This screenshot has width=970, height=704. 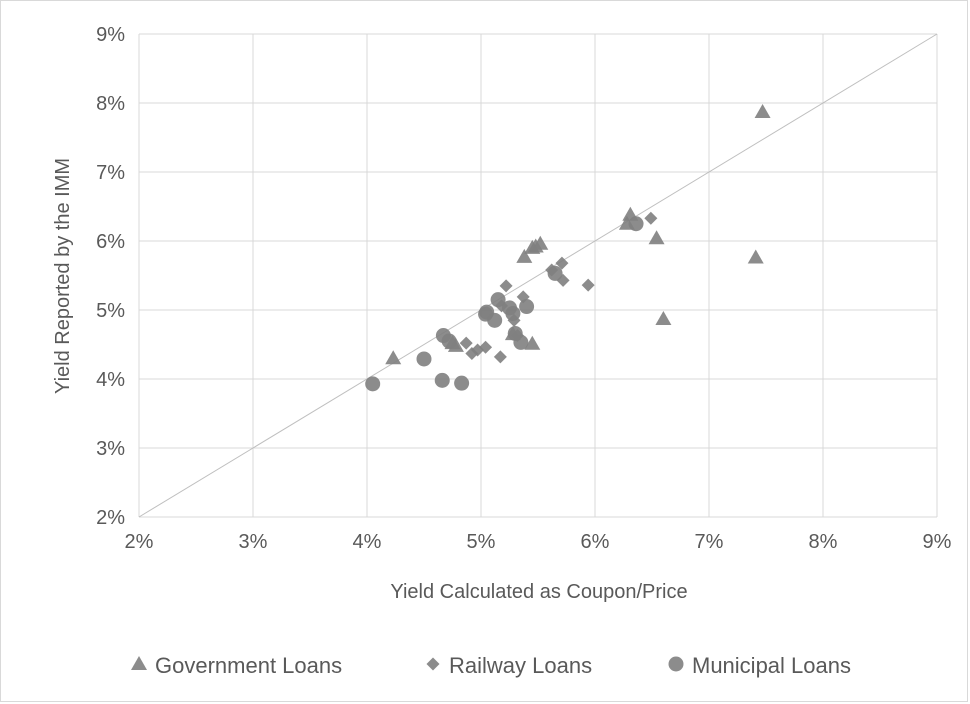 What do you see at coordinates (63, 276) in the screenshot?
I see `y-axis-label: Yield Reported by the IMM` at bounding box center [63, 276].